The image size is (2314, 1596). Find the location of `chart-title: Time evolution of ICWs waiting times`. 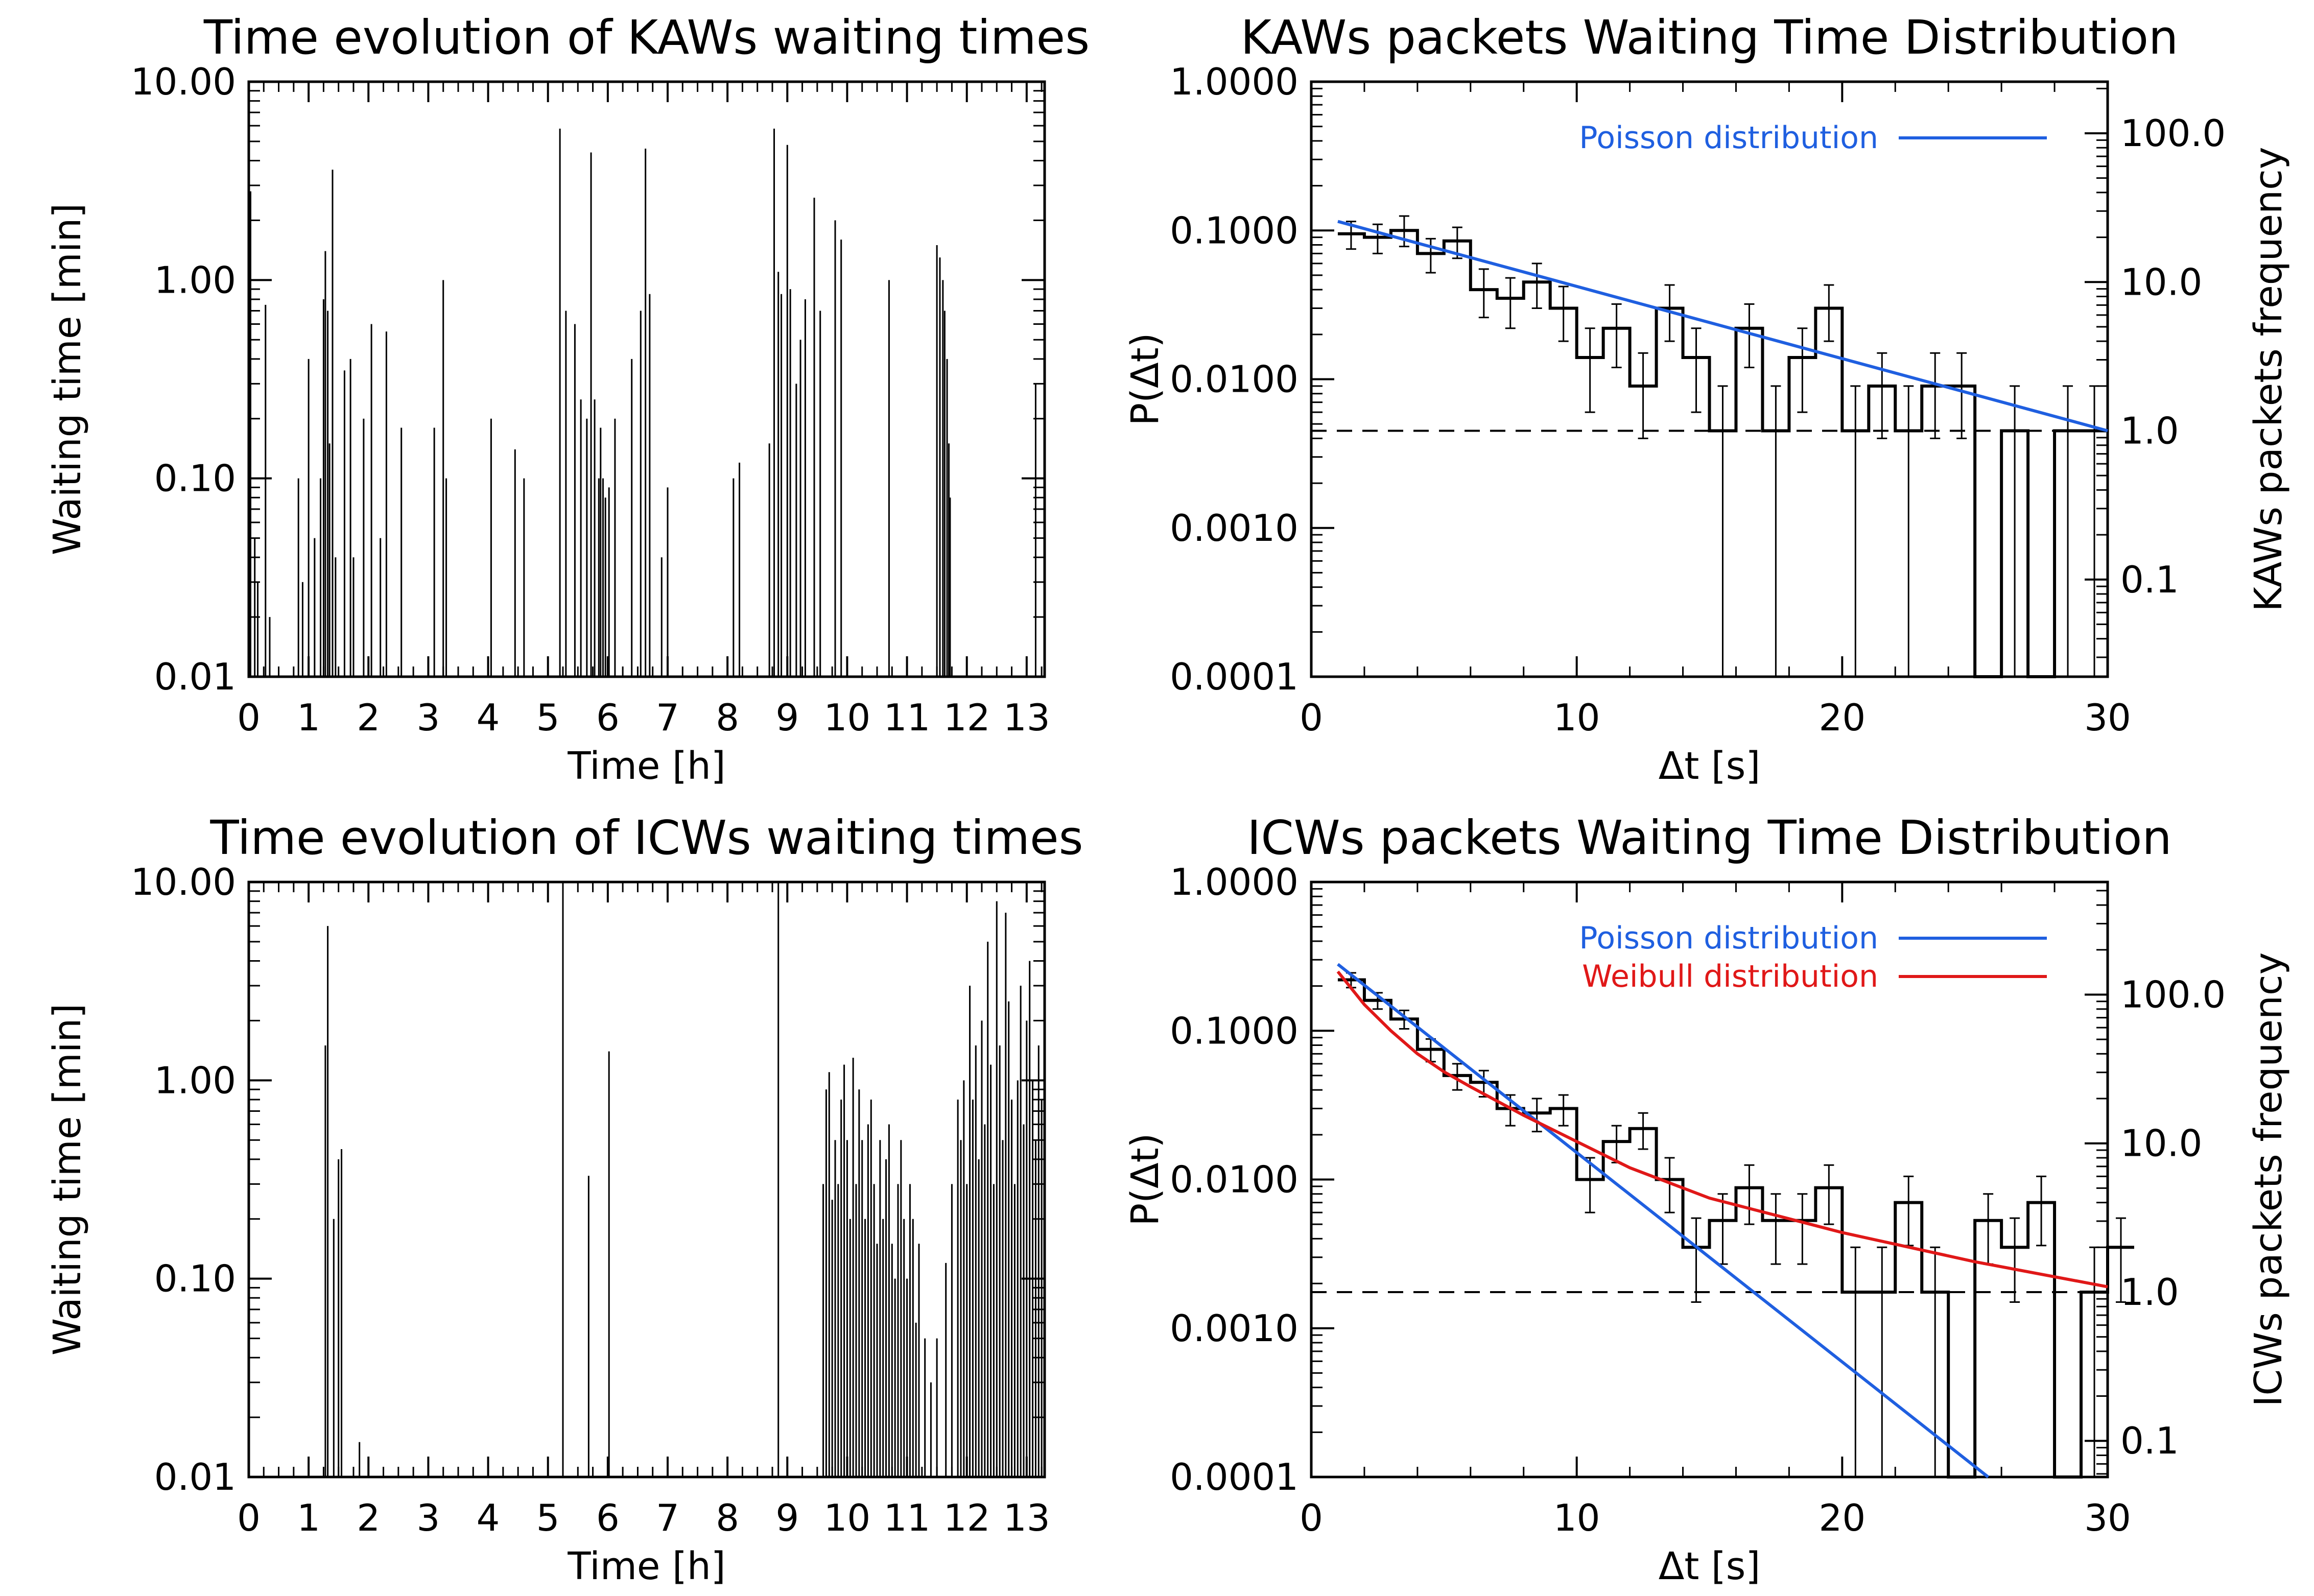

chart-title: Time evolution of ICWs waiting times is located at coordinates (646, 838).